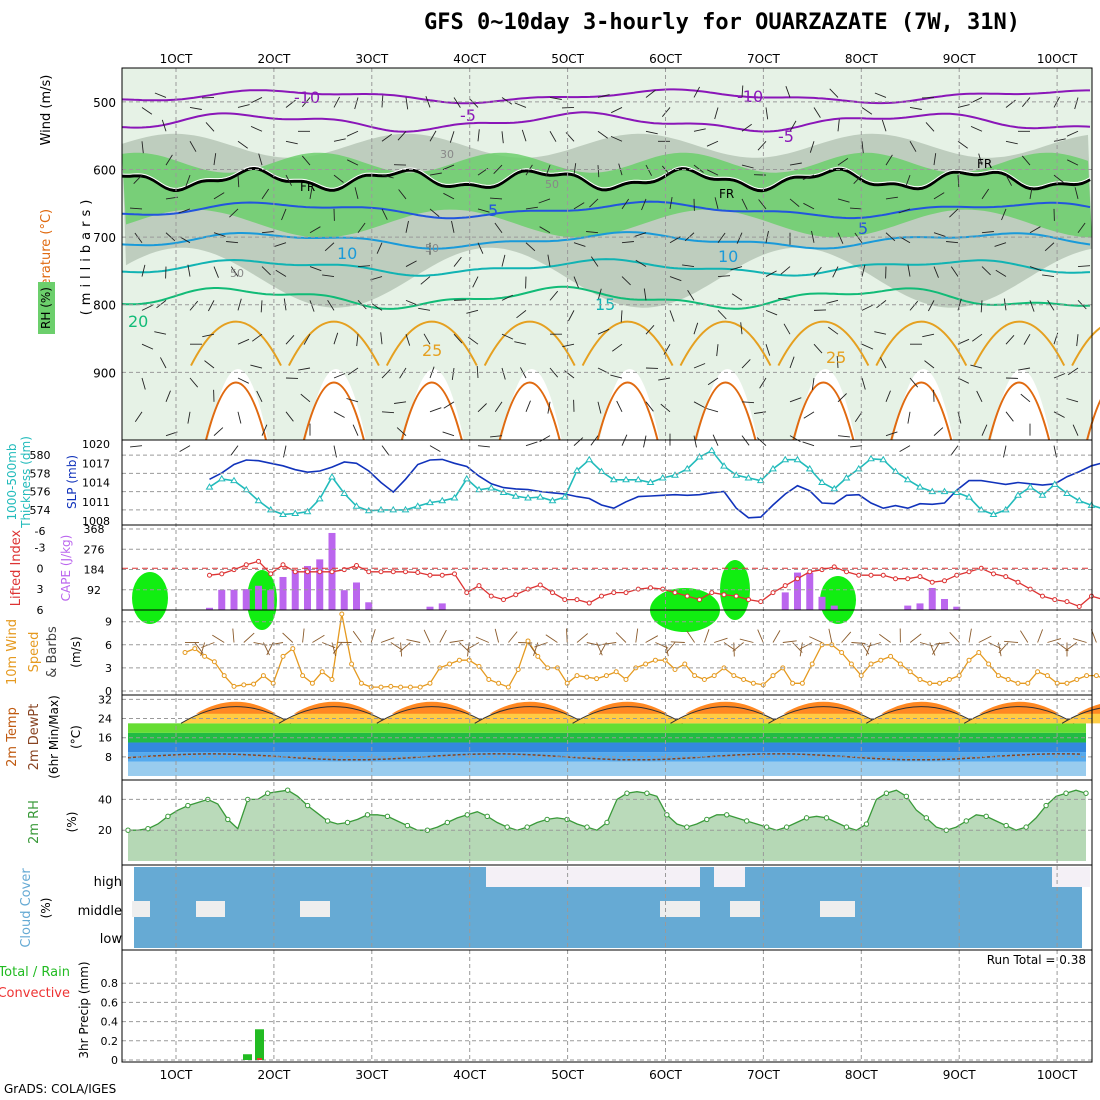 This screenshot has height=1100, width=1100. Describe the element at coordinates (468, 115) in the screenshot. I see `contour-label-minus5-a: -5` at that location.